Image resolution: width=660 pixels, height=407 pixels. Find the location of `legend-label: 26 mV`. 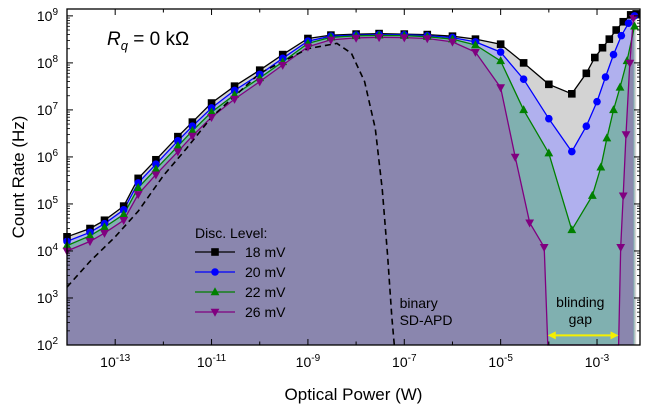

legend-label: 26 mV is located at coordinates (265, 312).